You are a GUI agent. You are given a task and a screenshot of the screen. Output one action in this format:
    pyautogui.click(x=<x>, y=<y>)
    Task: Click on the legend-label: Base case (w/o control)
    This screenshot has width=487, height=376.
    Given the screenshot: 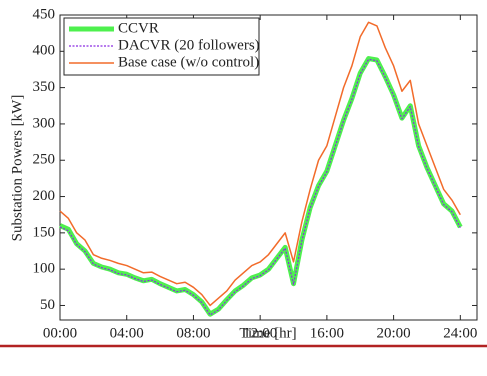 What is the action you would take?
    pyautogui.click(x=188, y=62)
    